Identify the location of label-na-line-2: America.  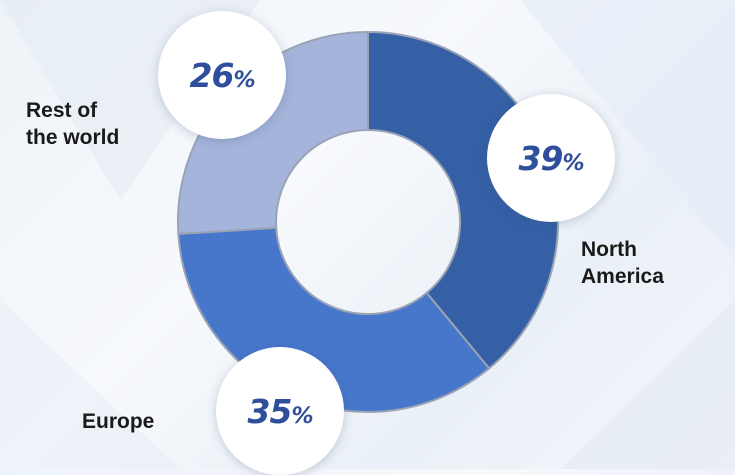
(622, 276).